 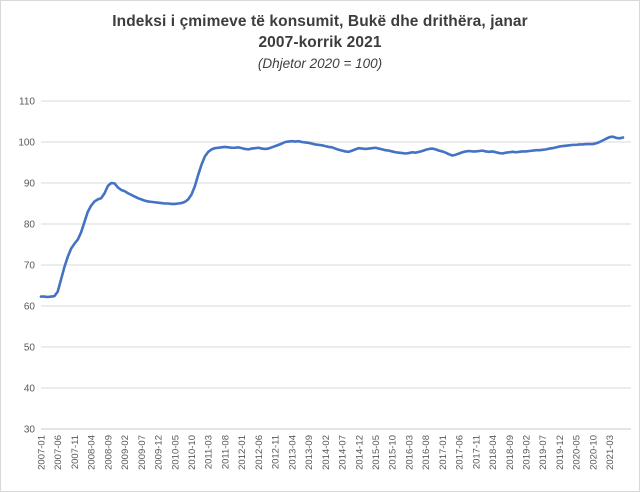 I want to click on x-tick-label: 2008-09, so click(x=108, y=452).